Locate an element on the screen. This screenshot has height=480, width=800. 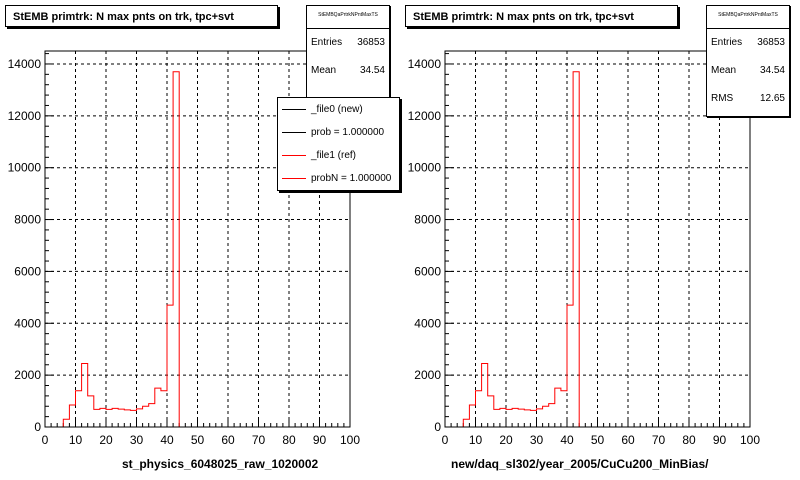
stats-label: RMS is located at coordinates (722, 98).